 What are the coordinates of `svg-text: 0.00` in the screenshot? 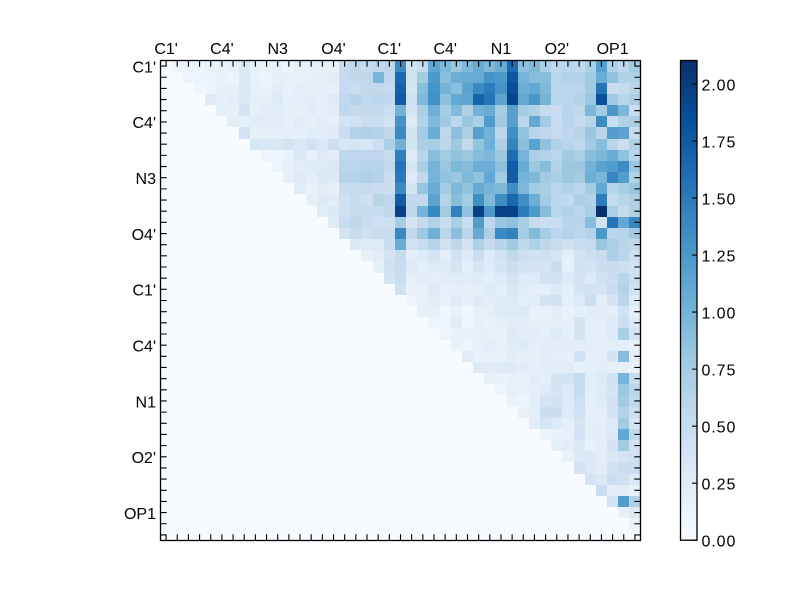 It's located at (719, 542).